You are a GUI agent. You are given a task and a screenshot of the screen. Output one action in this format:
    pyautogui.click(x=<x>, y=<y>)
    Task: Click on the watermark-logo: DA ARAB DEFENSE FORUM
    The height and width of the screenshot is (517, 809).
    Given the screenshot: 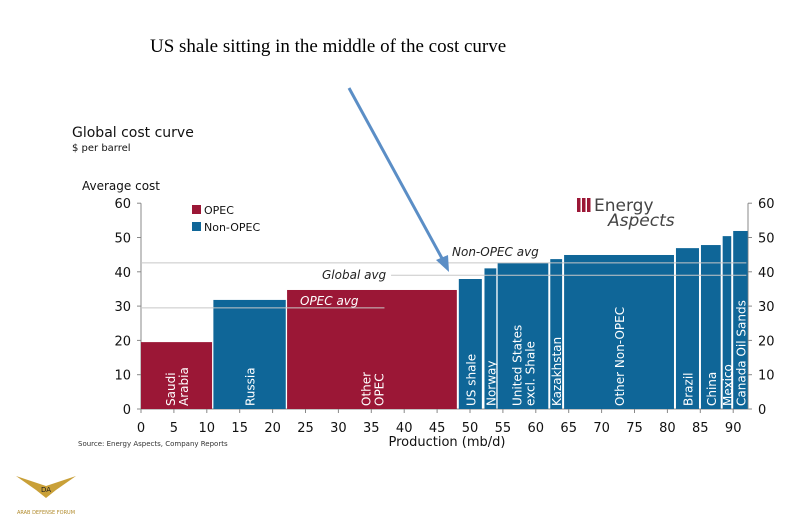 What is the action you would take?
    pyautogui.click(x=46, y=492)
    